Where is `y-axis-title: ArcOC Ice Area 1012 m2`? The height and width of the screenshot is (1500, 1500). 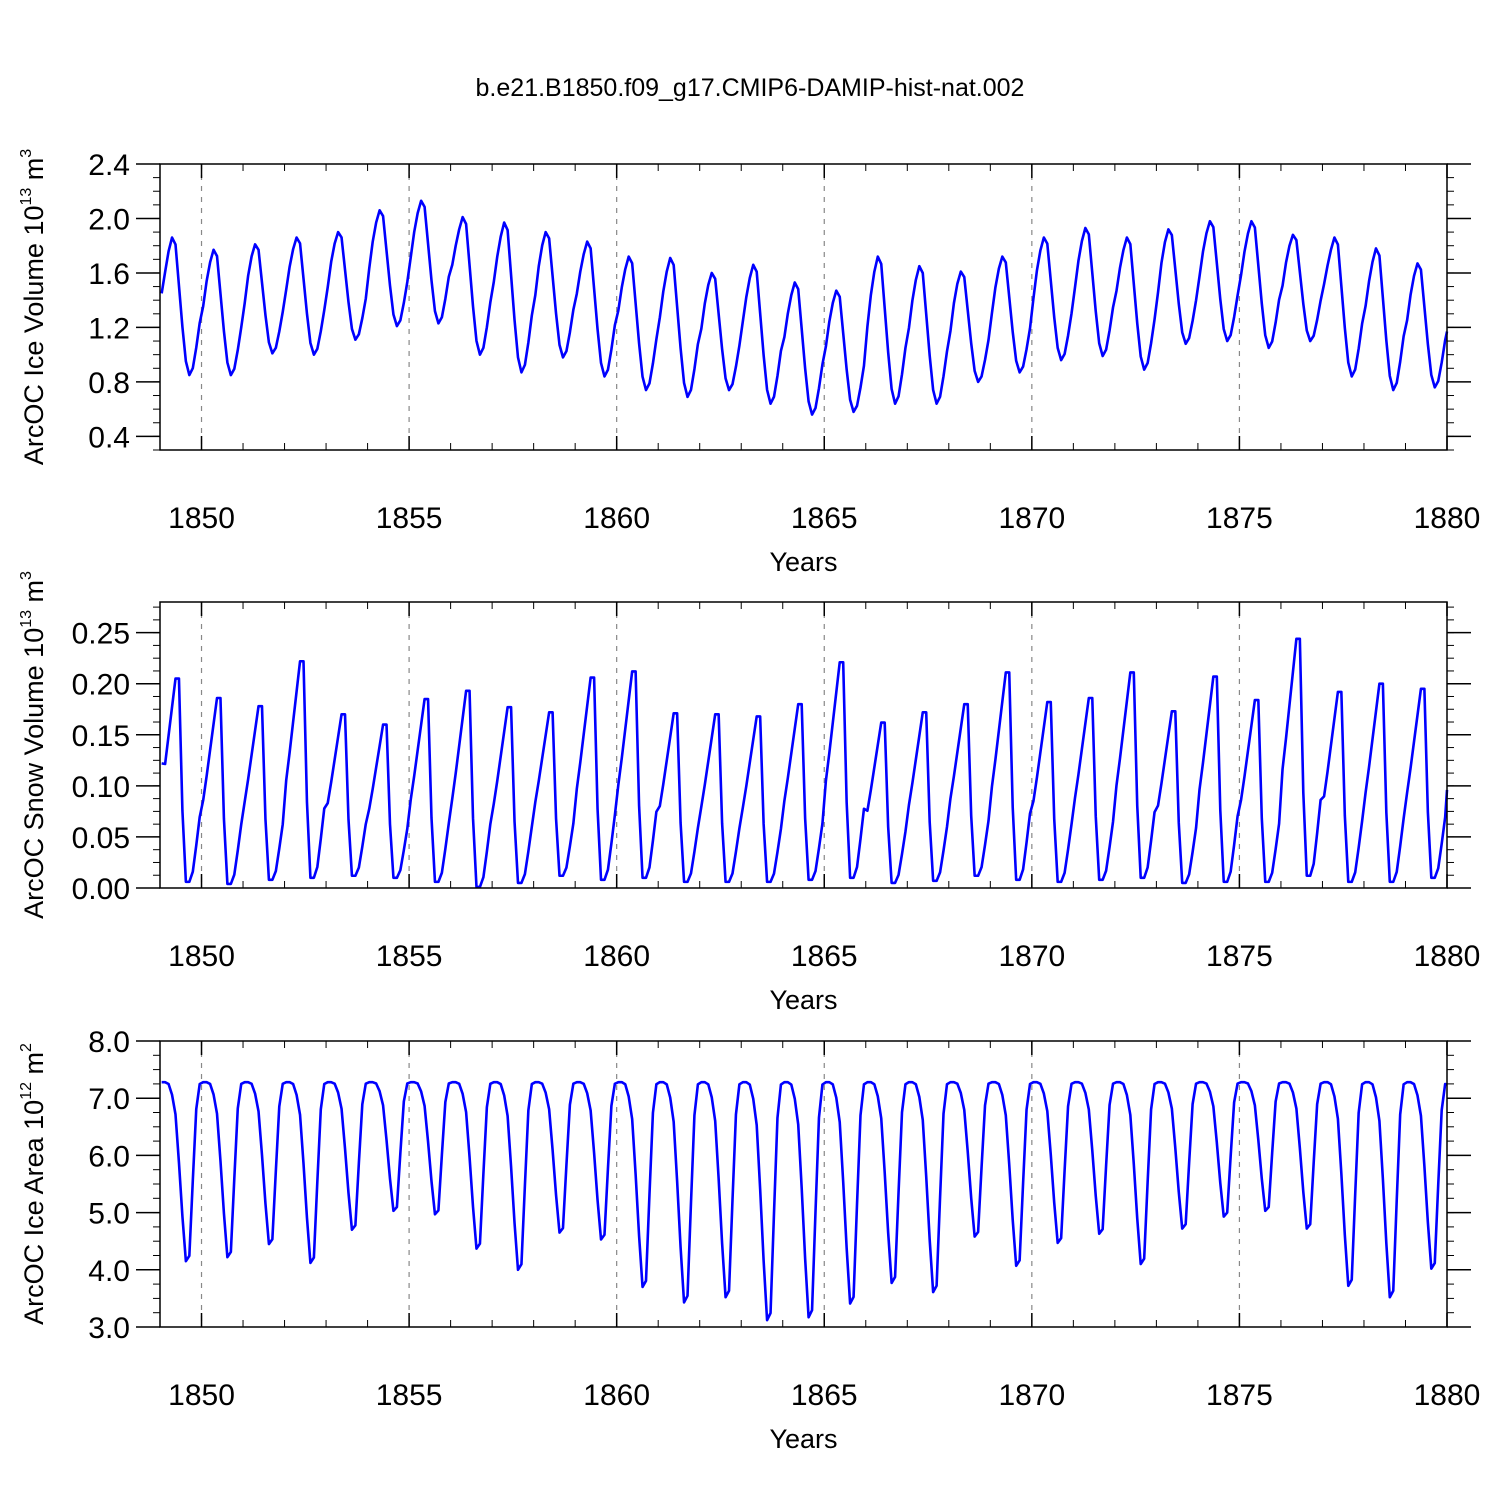 y-axis-title: ArcOC Ice Area 1012 m2 is located at coordinates (33, 1184).